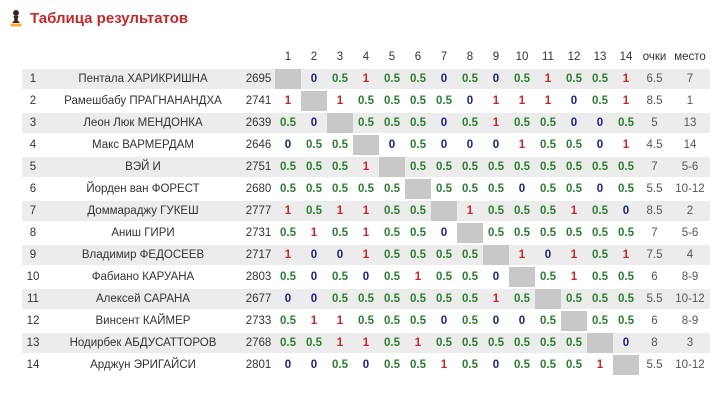  I want to click on row-number: 14, so click(33, 365).